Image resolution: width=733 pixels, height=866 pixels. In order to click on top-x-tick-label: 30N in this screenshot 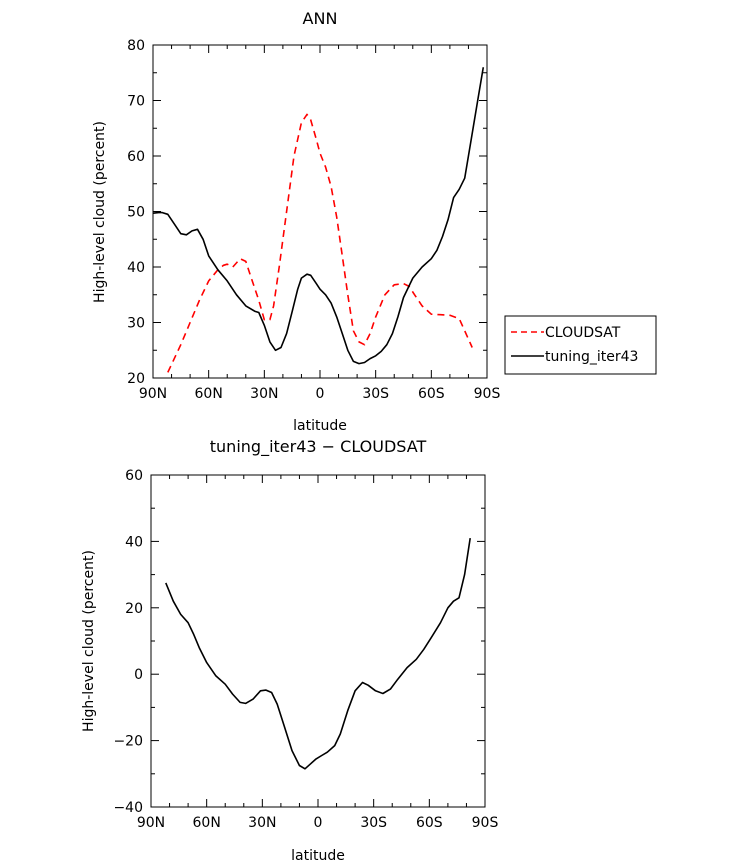, I will do `click(264, 394)`.